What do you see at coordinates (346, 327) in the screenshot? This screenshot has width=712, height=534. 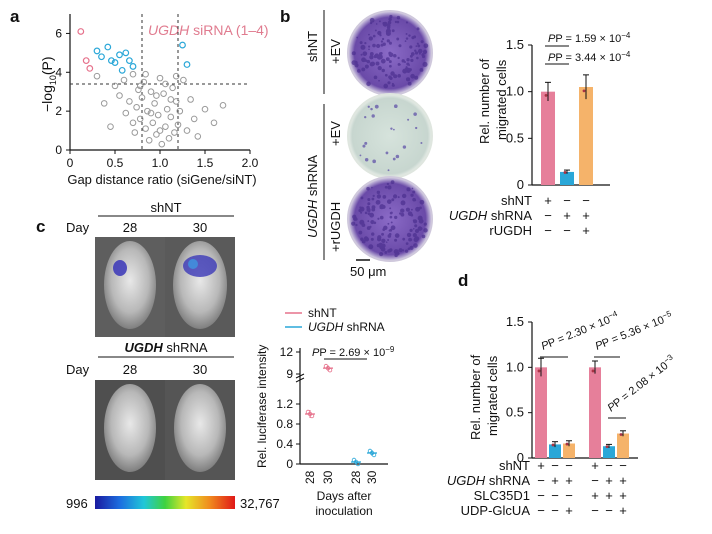 I see `panel-c-legend-ugdh: UGDH shRNA` at bounding box center [346, 327].